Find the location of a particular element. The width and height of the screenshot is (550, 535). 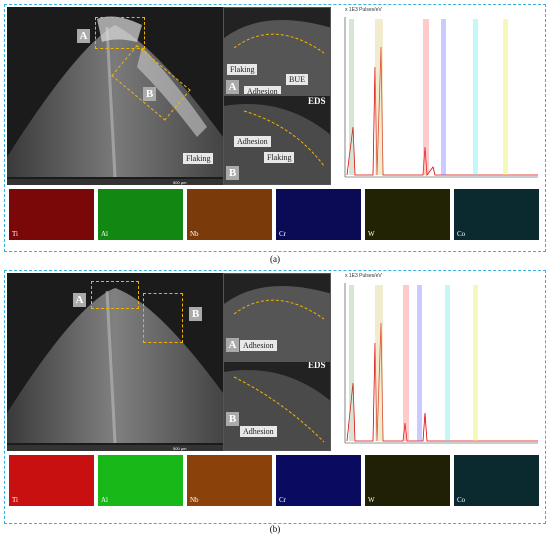

inset-b-top: EDS B Flaking Adhesion is located at coordinates (277, 140).